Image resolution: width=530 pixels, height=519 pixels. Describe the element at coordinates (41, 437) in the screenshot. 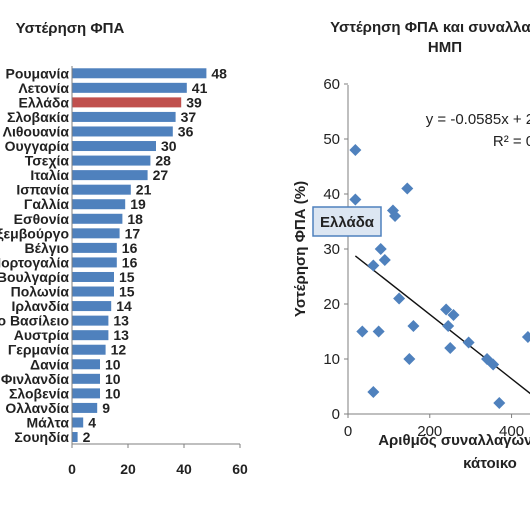

I see `category-label: Σουηδία` at that location.